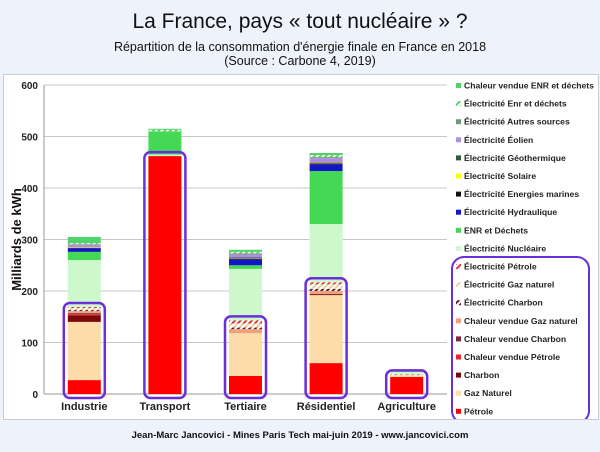 The height and width of the screenshot is (452, 600). What do you see at coordinates (481, 375) in the screenshot?
I see `legend-label: Charbon` at bounding box center [481, 375].